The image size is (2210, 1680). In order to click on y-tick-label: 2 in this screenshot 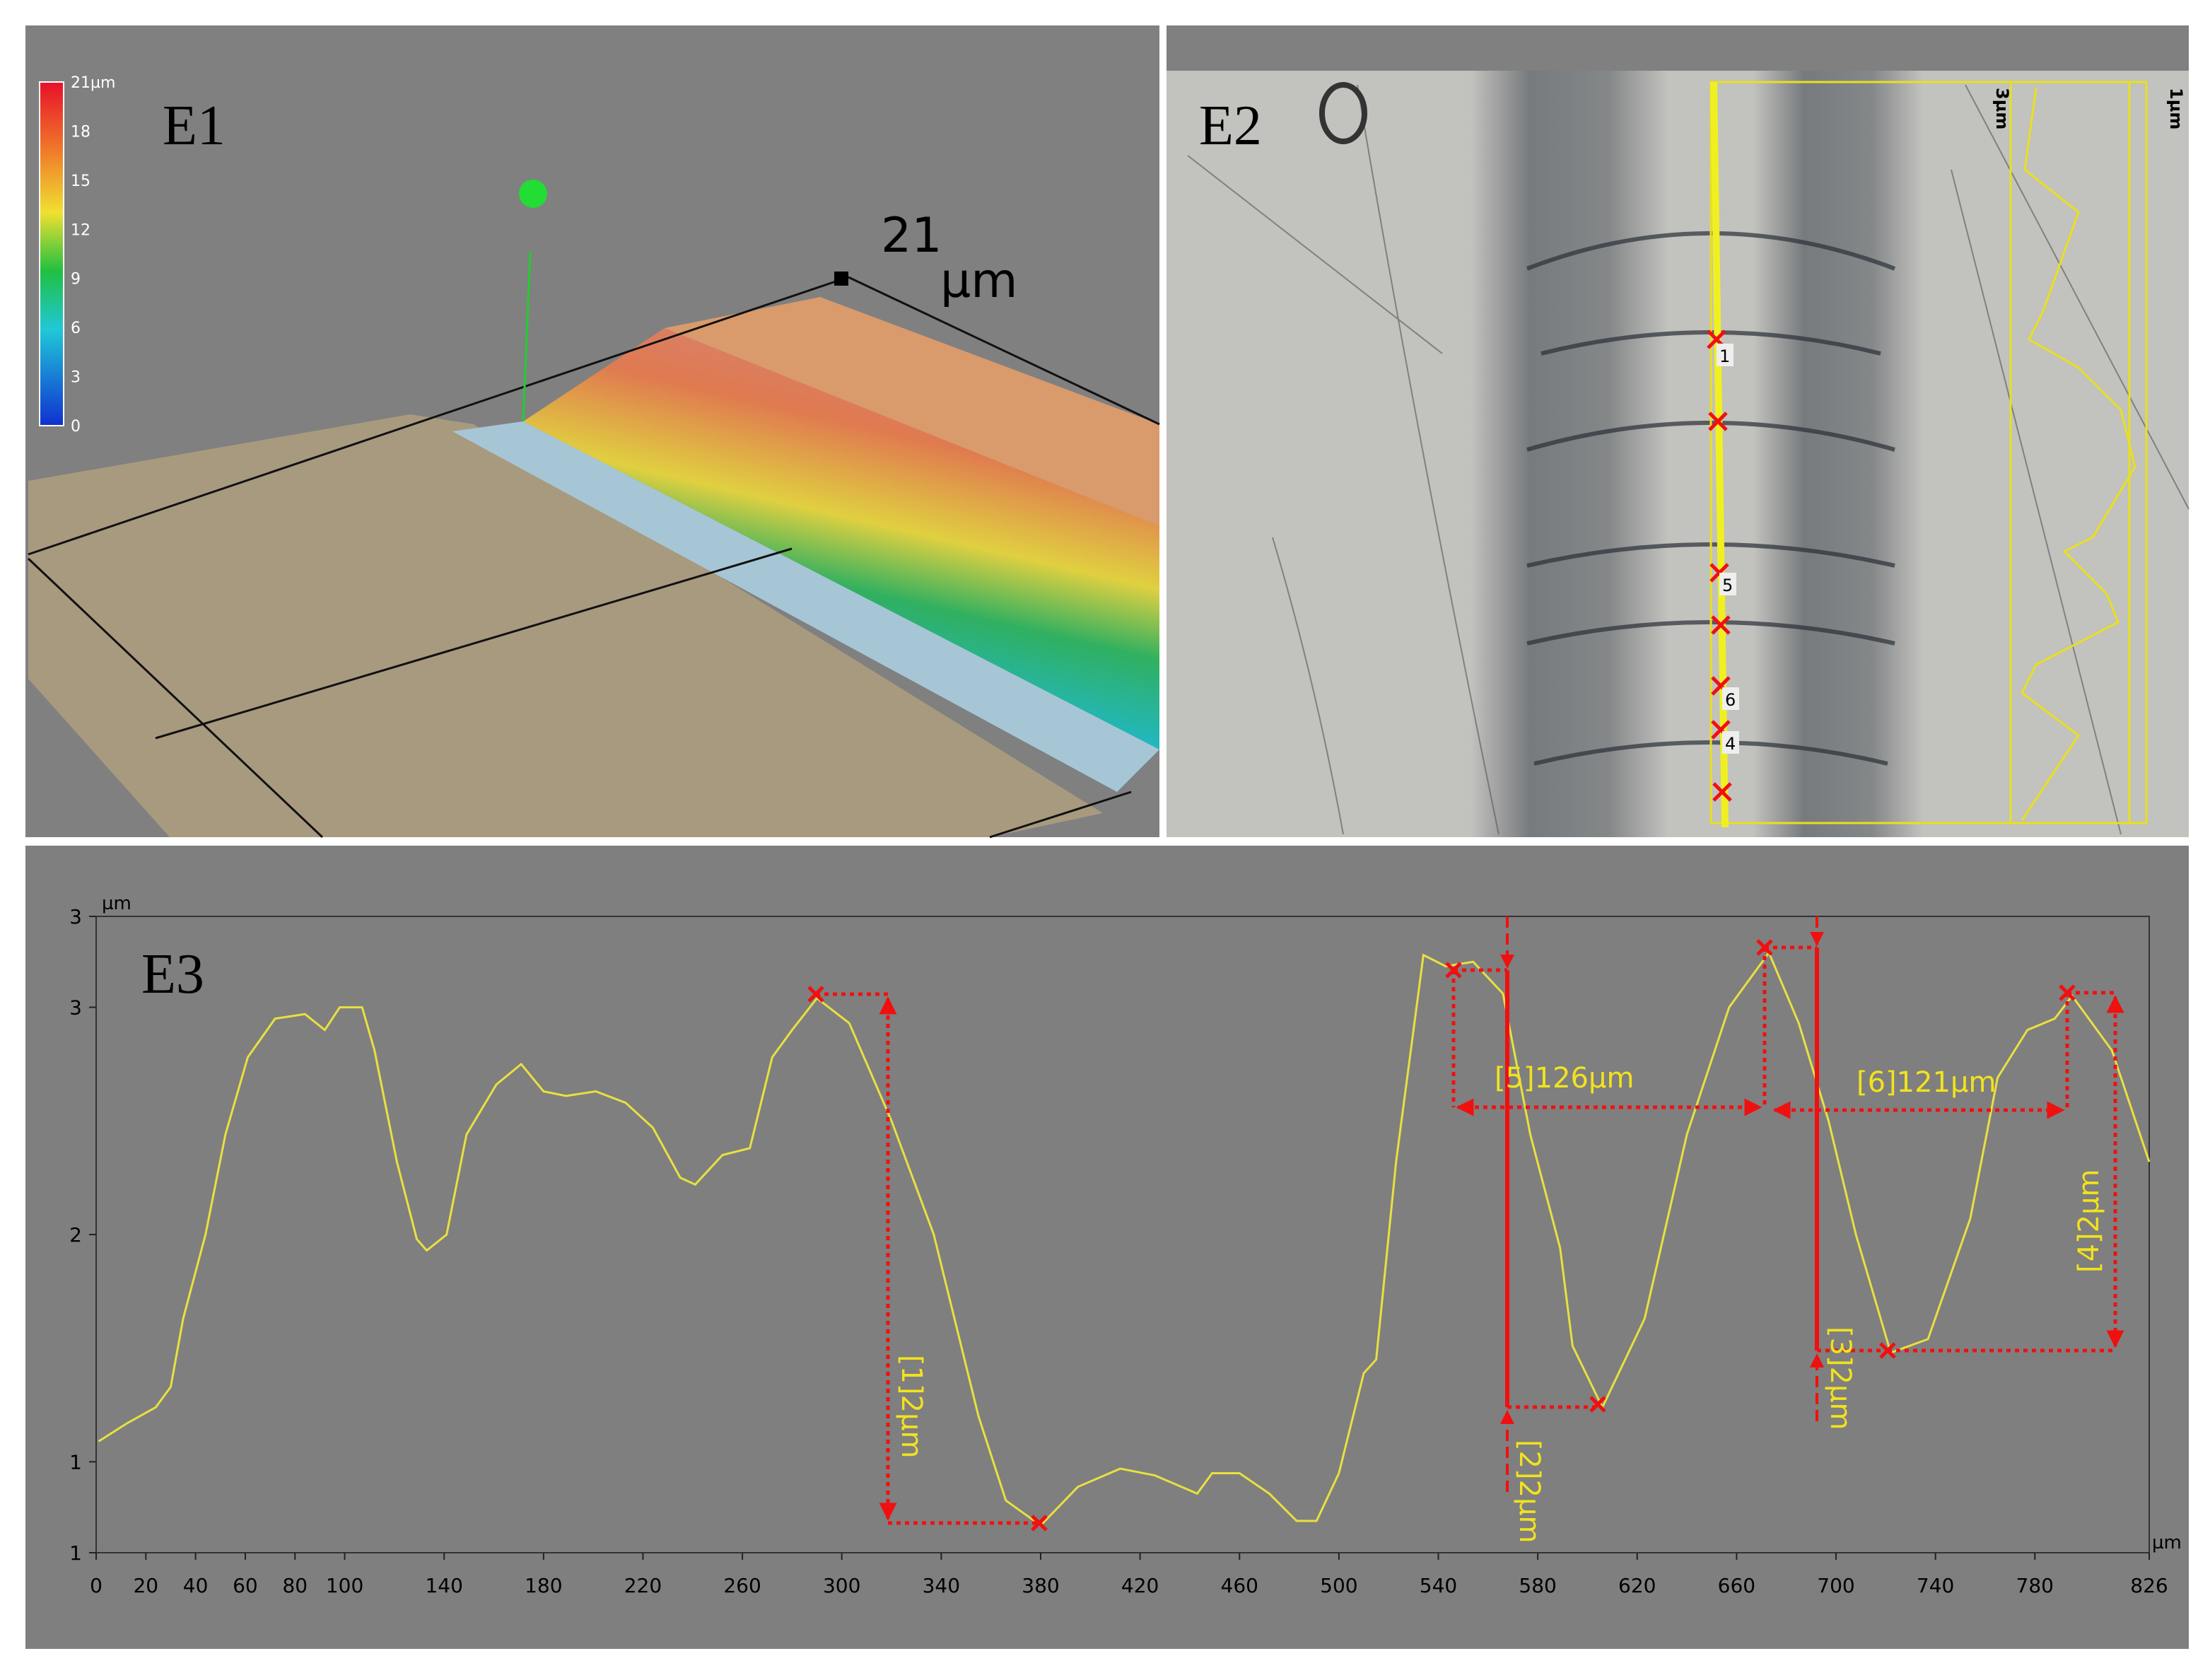, I will do `click(75, 1235)`.